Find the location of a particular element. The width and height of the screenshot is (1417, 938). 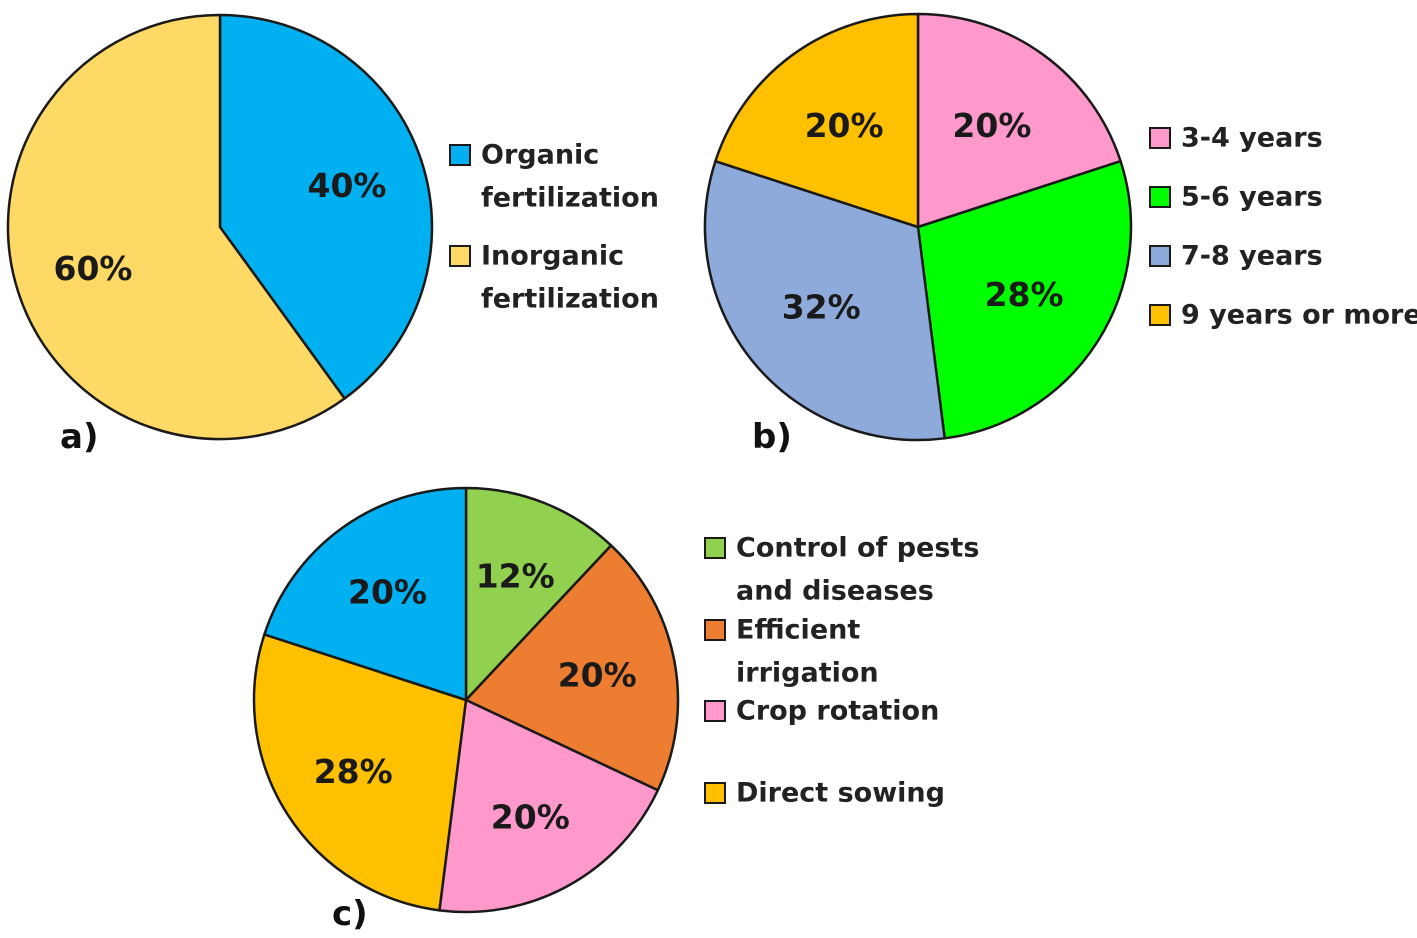

panel-label-c: c) is located at coordinates (350, 914).